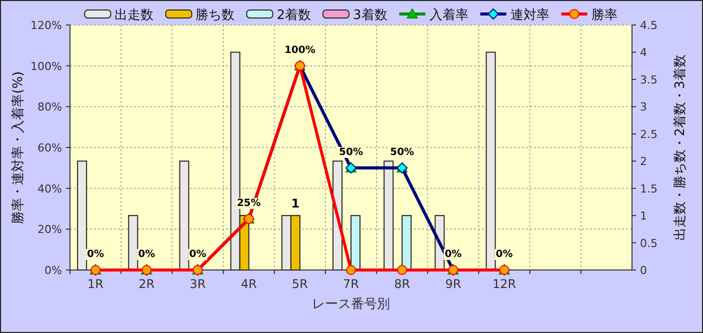 The image size is (703, 333). Describe the element at coordinates (53, 270) in the screenshot. I see `y-tick-label: 0%` at that location.